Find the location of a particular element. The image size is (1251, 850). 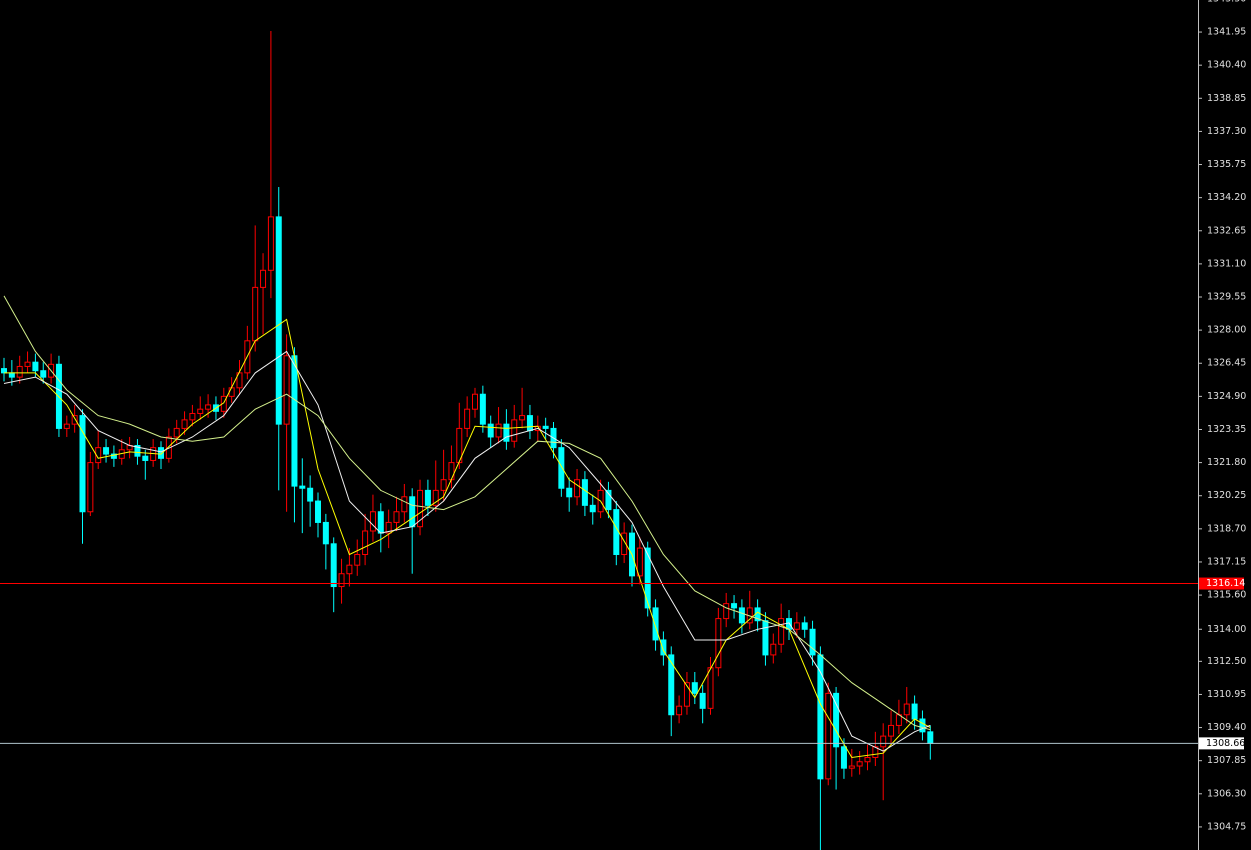

y-tick-label: 1341.95 is located at coordinates (1226, 32).